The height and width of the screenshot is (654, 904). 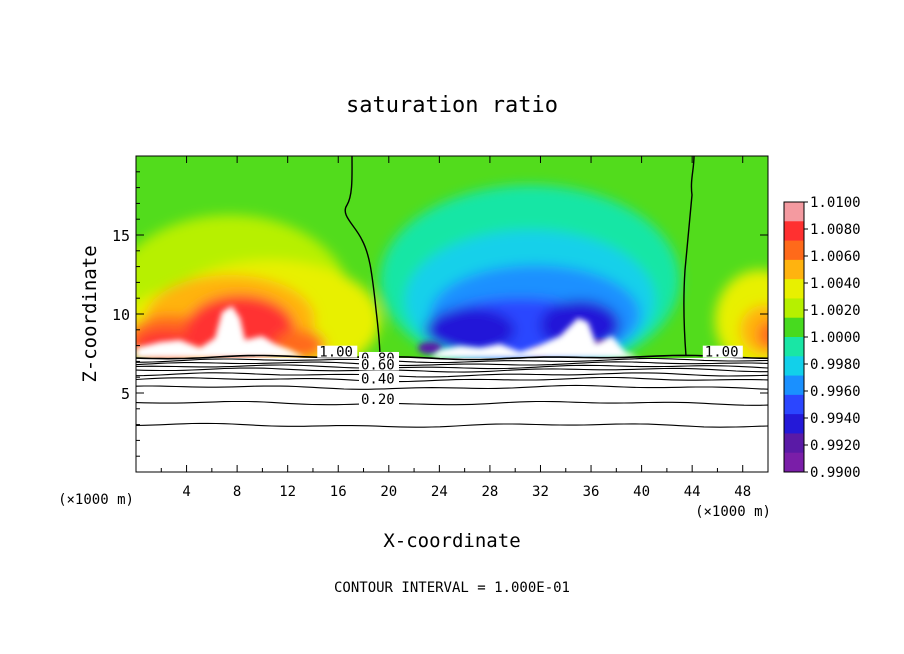 I want to click on contour-label-group: 1.000.800.600.400.201.00, so click(x=530, y=376).